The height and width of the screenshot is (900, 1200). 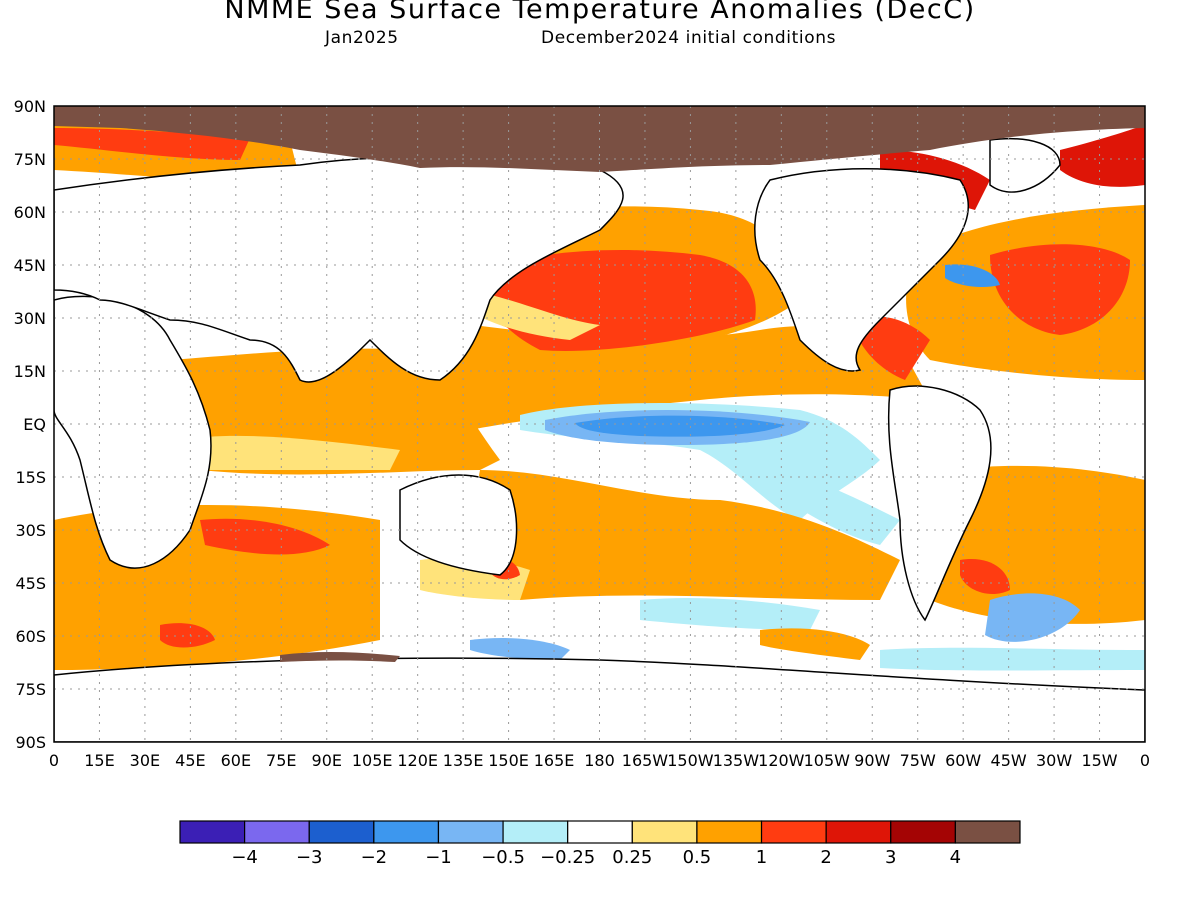 I want to click on latitude-axis: 90N 75N 60N 45N 30N 15N EQ 15S 30S 45S 60S 75S 90S, so click(x=30, y=424).